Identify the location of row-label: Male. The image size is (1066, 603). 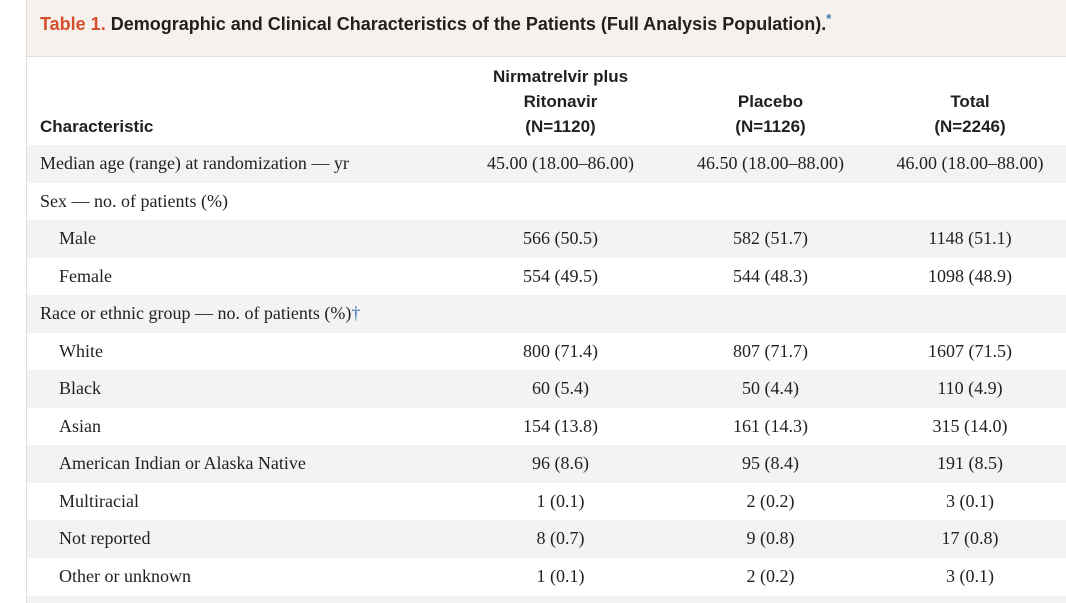
(240, 239).